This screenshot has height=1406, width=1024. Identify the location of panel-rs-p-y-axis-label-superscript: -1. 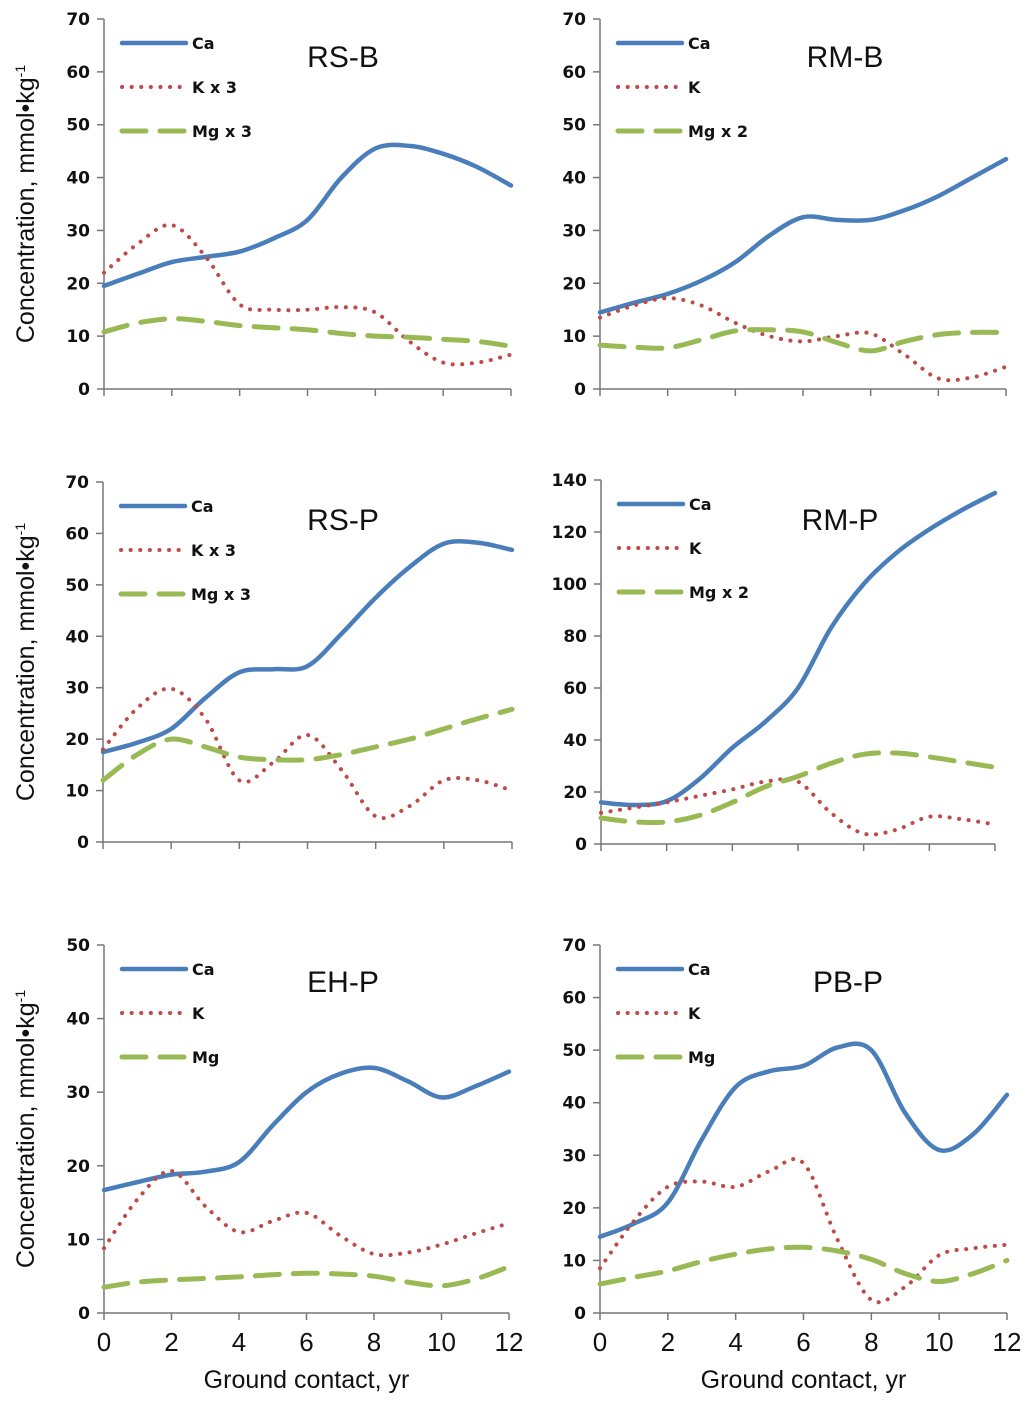
(20, 529).